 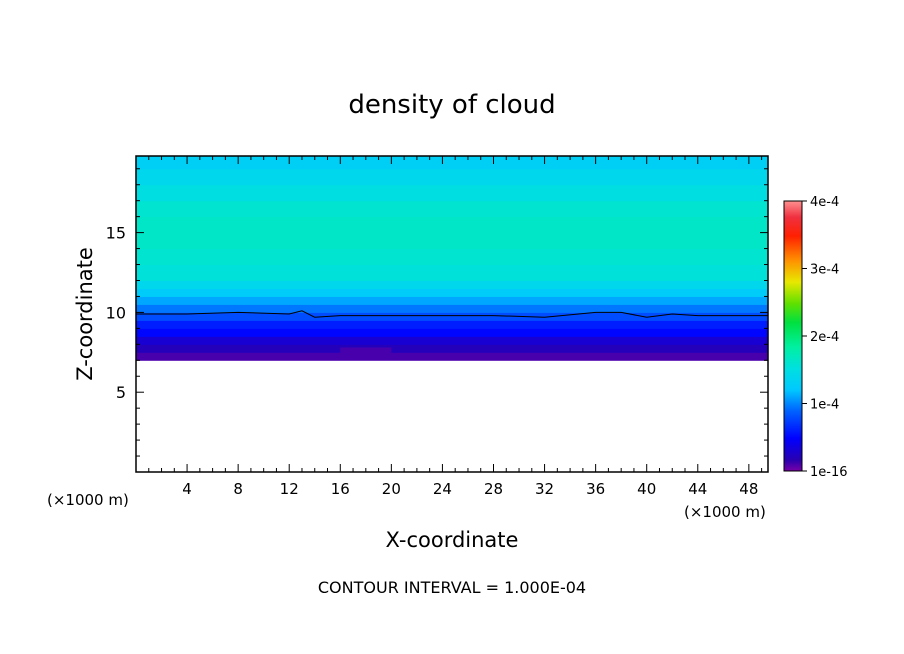 I want to click on x-tick-label: 32, so click(x=544, y=489).